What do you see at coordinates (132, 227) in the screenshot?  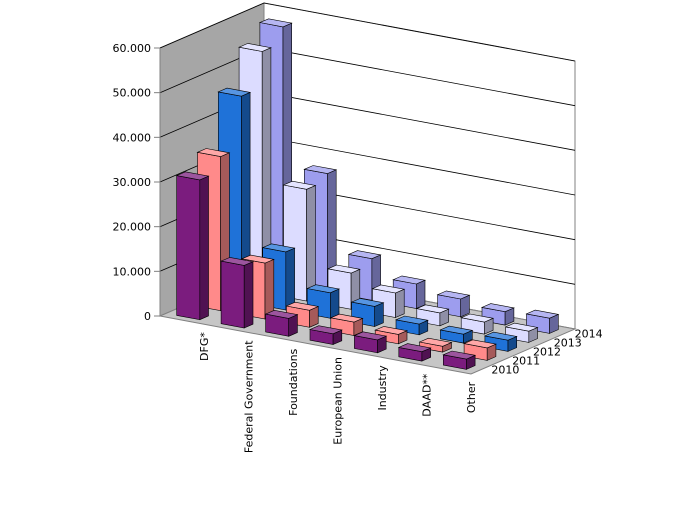 I see `y-tick-label: 20.000` at bounding box center [132, 227].